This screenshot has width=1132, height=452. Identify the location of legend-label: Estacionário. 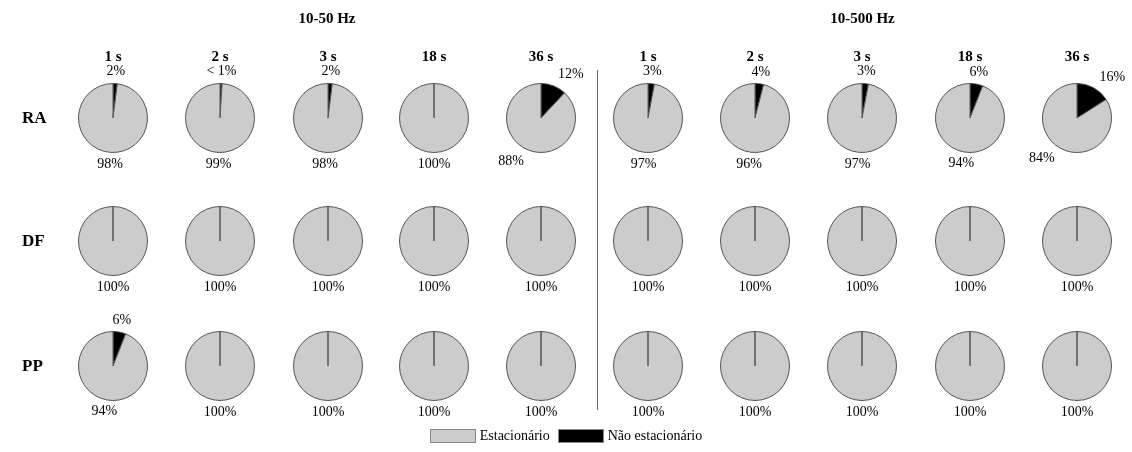
(514, 436).